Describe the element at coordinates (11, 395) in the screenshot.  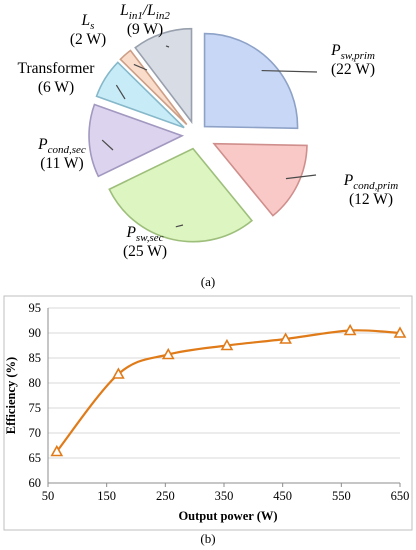
I see `y-axis-title: Efficiency (%)` at that location.